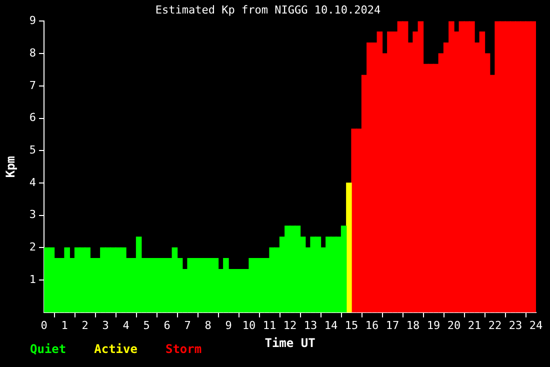 The width and height of the screenshot is (550, 367). Describe the element at coordinates (32, 182) in the screenshot. I see `y-tick-label: 4` at that location.